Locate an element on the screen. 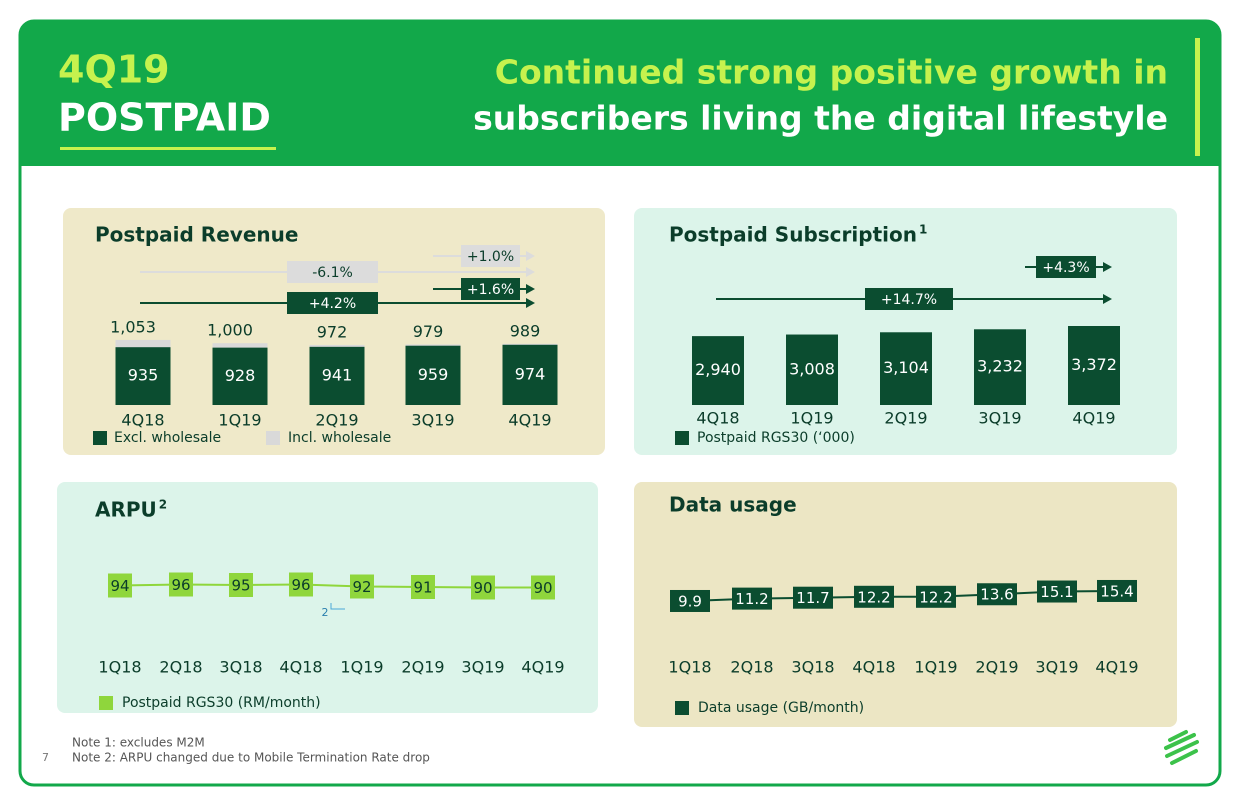 Image resolution: width=1239 pixels, height=795 pixels. annotation: +4.3% is located at coordinates (1065, 268).